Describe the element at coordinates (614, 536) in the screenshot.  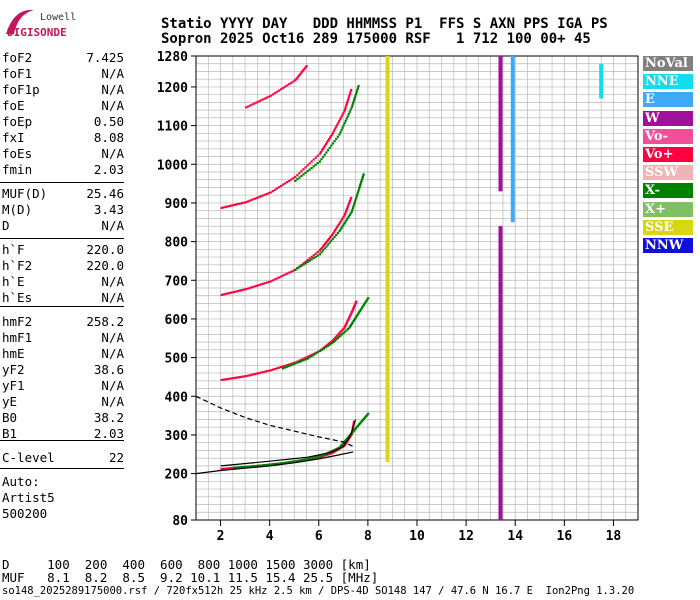
I see `x-tick-label: 18` at that location.